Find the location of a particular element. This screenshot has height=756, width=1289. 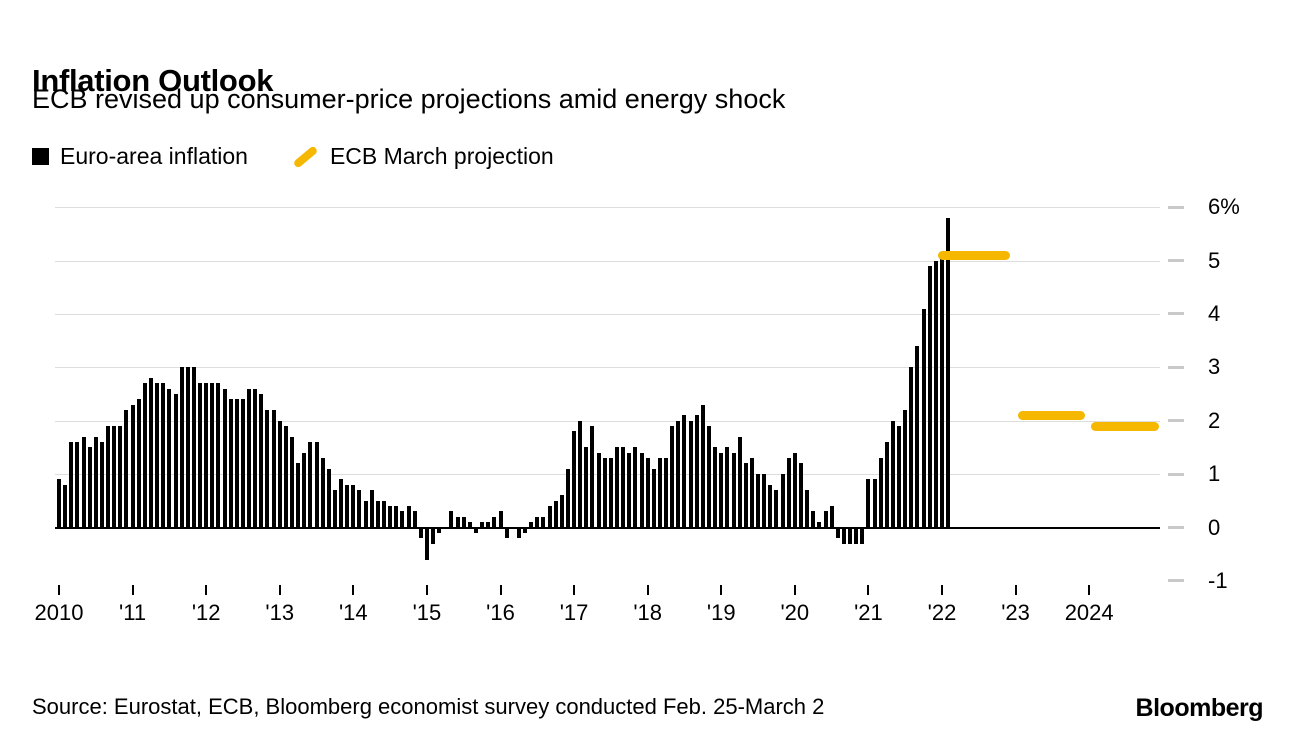

x-tick-label: 2010 is located at coordinates (59, 612).